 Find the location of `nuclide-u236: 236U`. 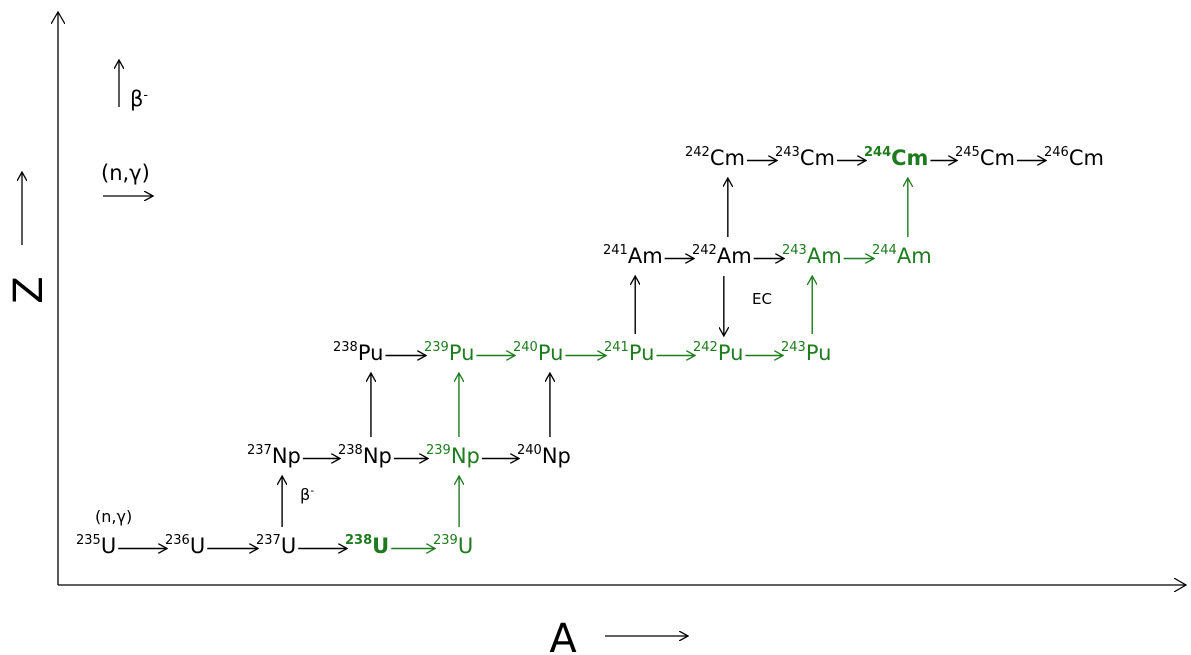

nuclide-u236: 236U is located at coordinates (185, 545).